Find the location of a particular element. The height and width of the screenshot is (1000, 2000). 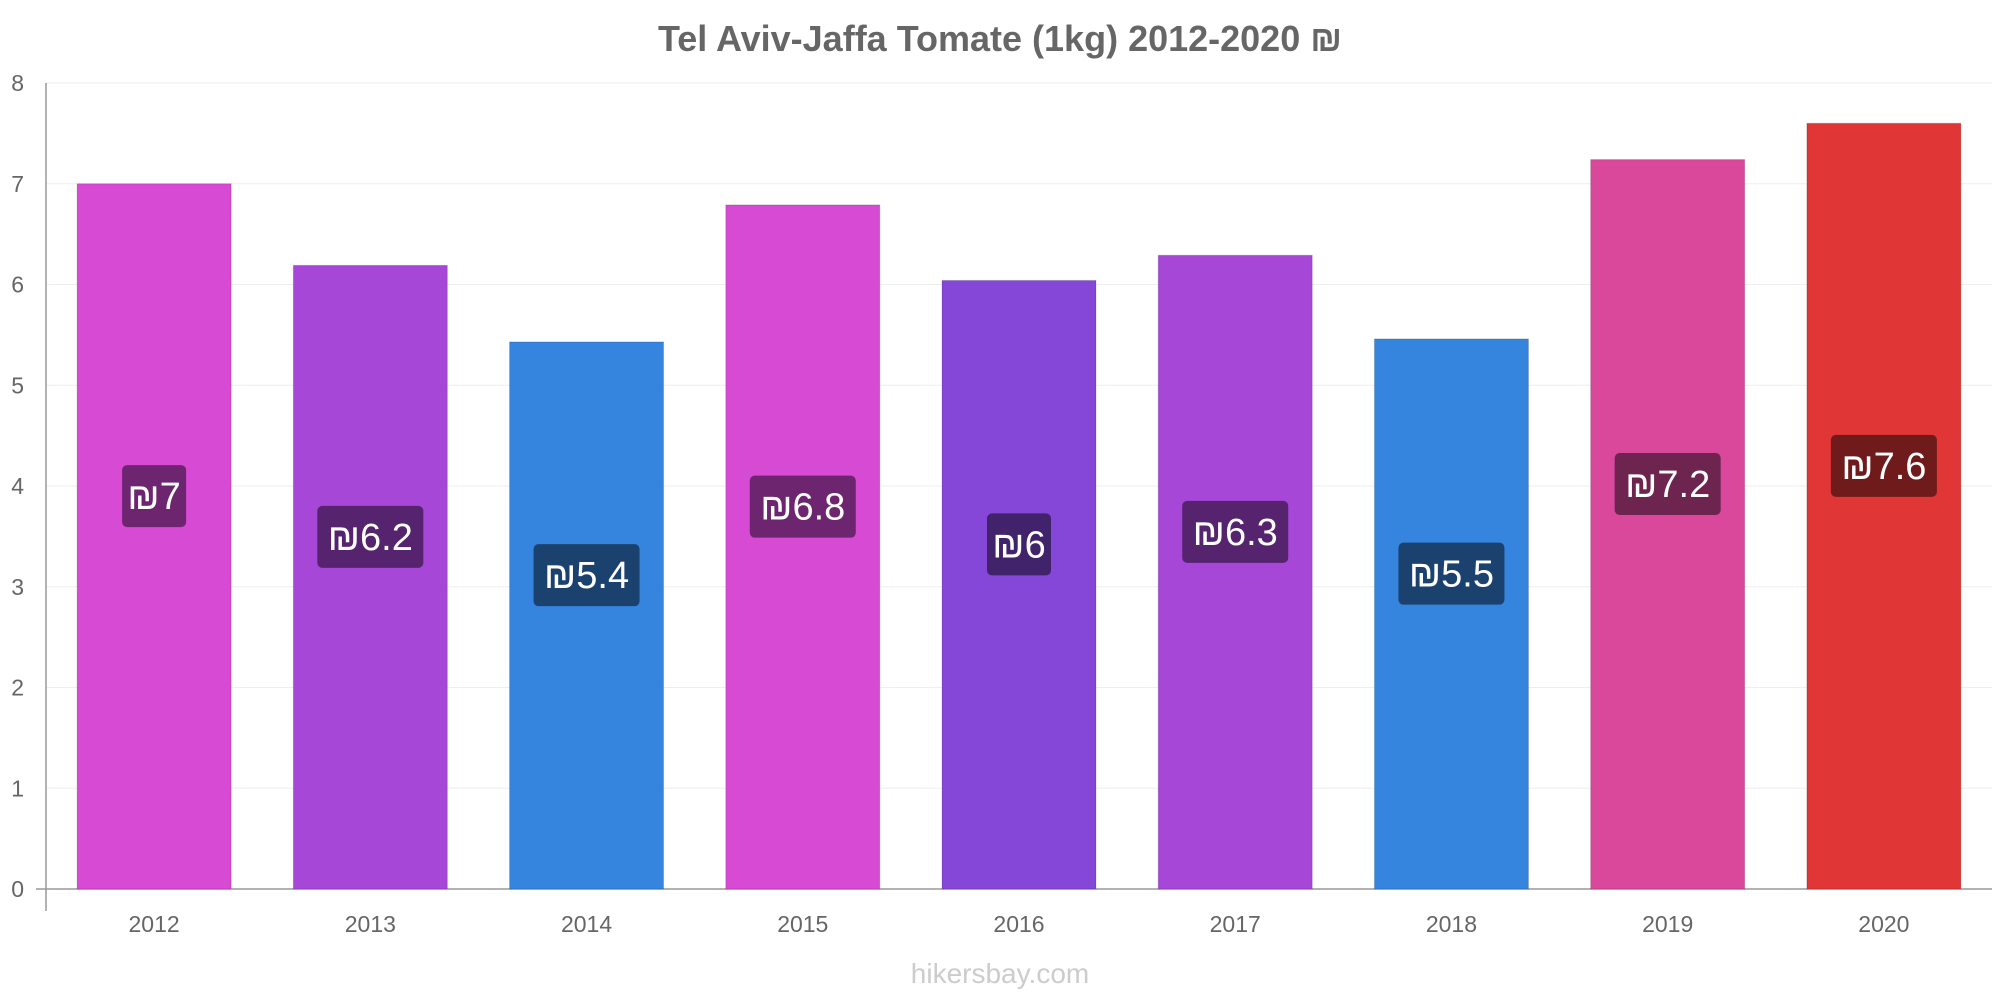

chart-title: Tel Aviv-Jaffa Tomate (1kg) 2012-2020 ₪ is located at coordinates (1000, 38).